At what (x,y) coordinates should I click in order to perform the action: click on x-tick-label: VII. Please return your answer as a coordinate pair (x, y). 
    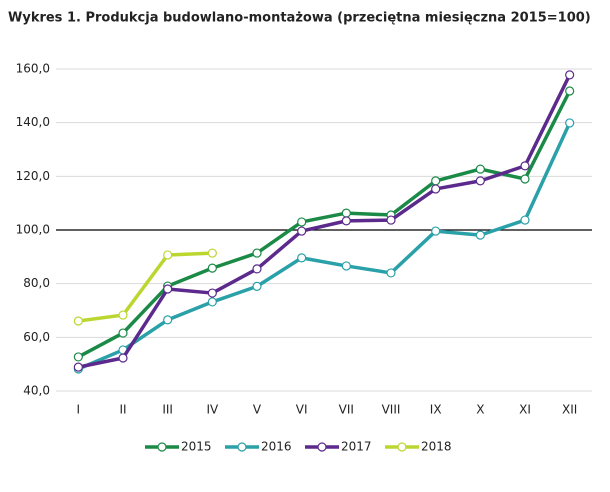
    Looking at the image, I should click on (346, 410).